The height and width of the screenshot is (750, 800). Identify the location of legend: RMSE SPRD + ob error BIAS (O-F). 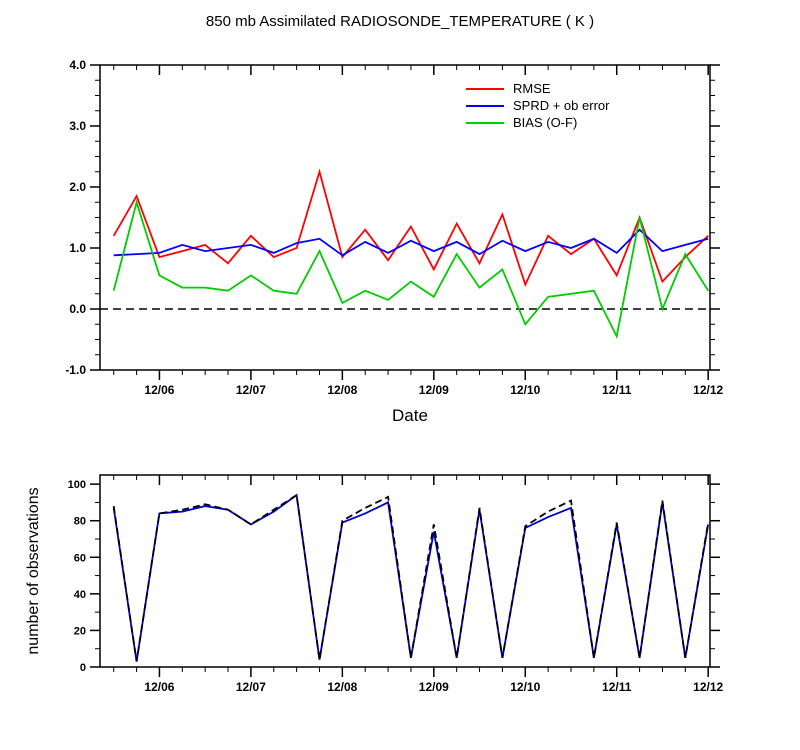
(537, 105).